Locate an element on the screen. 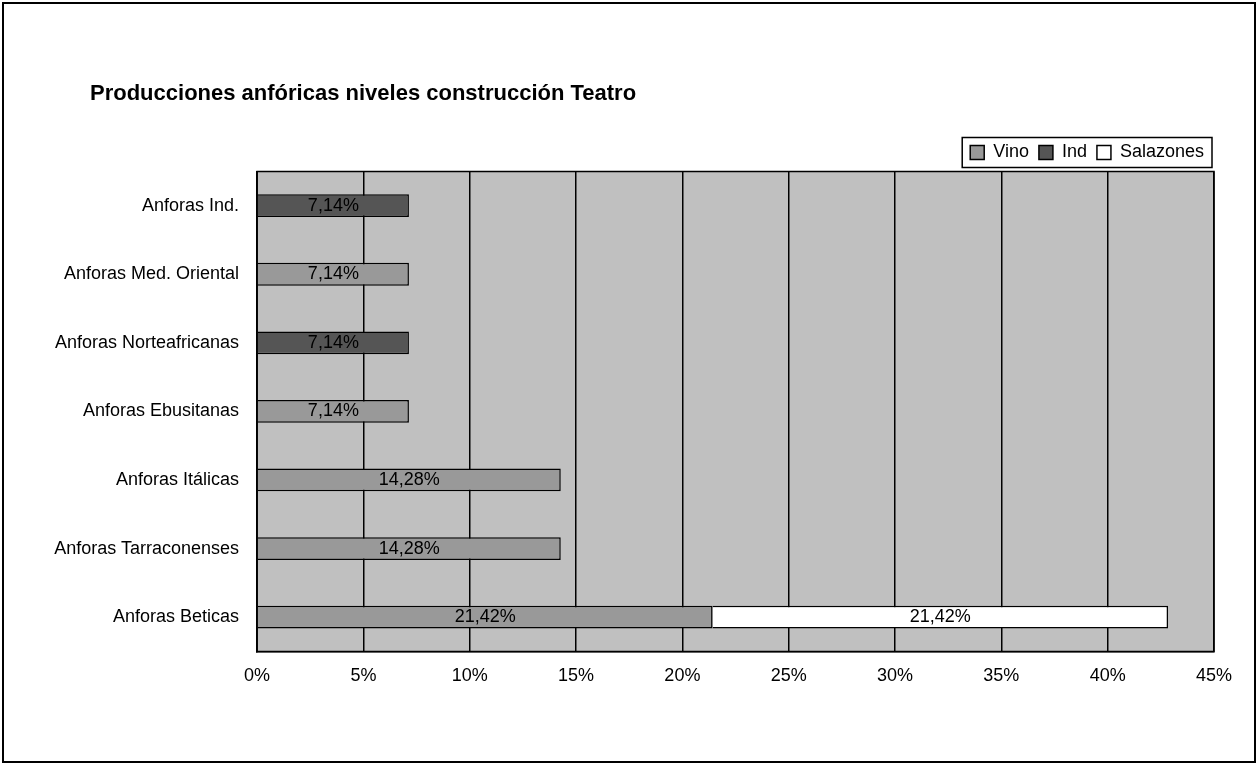  y-tick-label: Anforas Norteafricanas is located at coordinates (147, 341).